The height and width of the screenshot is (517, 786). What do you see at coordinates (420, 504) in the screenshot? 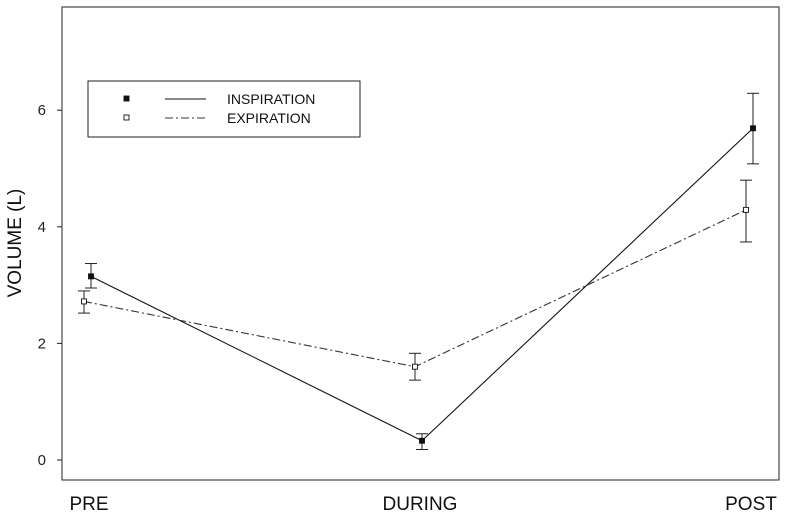
I see `x-category-label-1: DURING` at bounding box center [420, 504].